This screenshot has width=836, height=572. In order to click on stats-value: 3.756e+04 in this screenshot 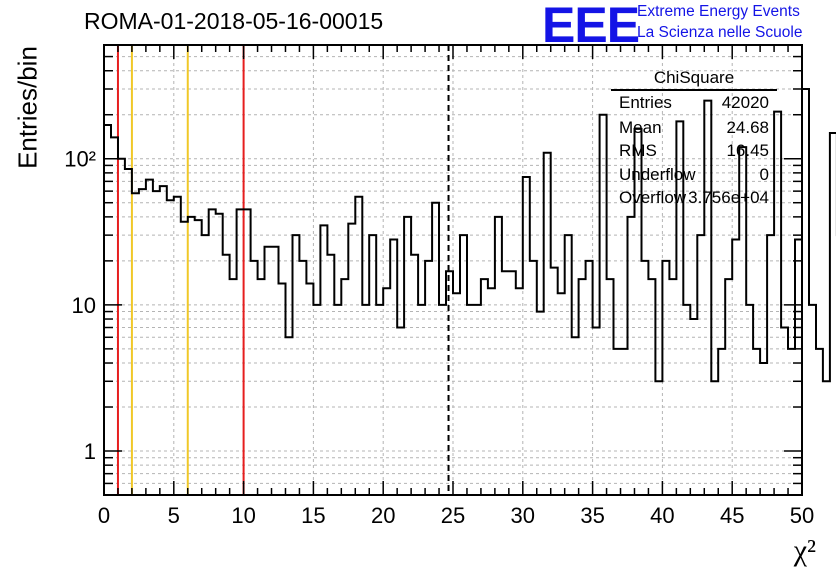, I will do `click(728, 197)`.